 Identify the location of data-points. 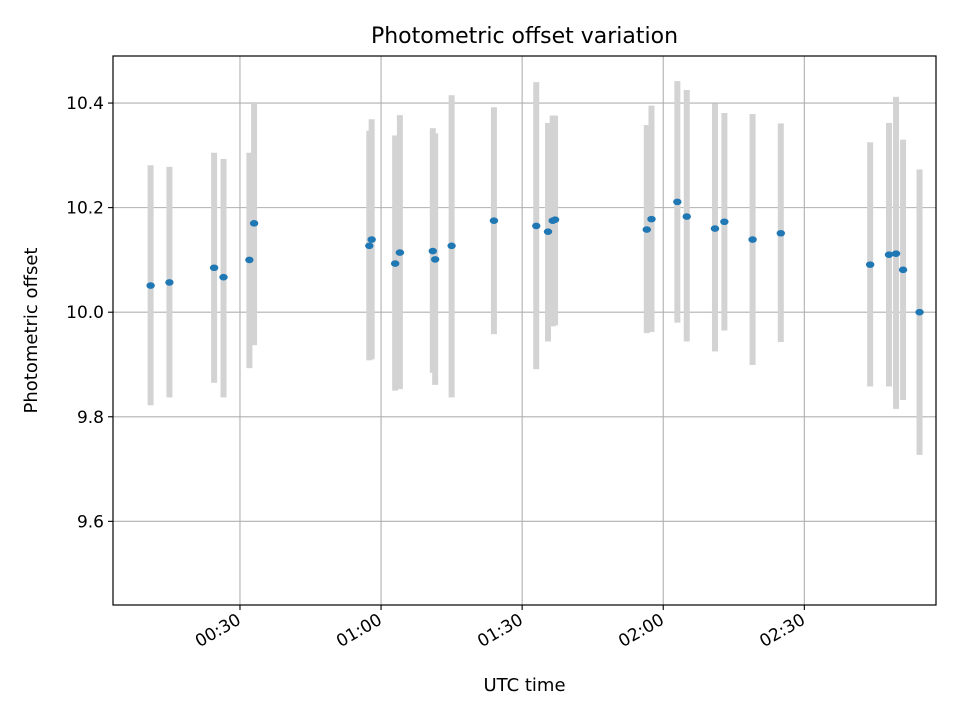
(535, 257).